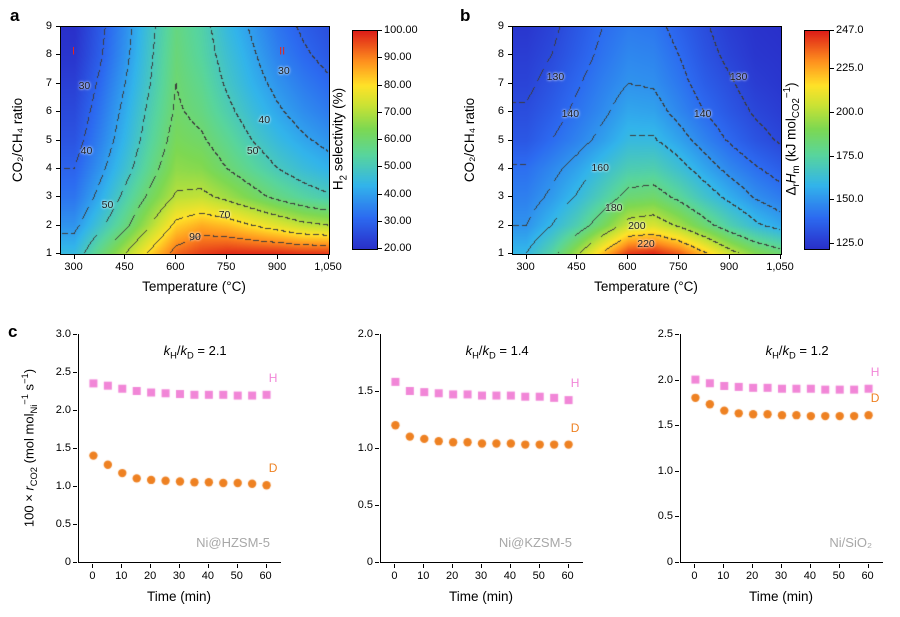 This screenshot has height=617, width=900. What do you see at coordinates (224, 214) in the screenshot?
I see `contour-label-a: 70` at bounding box center [224, 214].